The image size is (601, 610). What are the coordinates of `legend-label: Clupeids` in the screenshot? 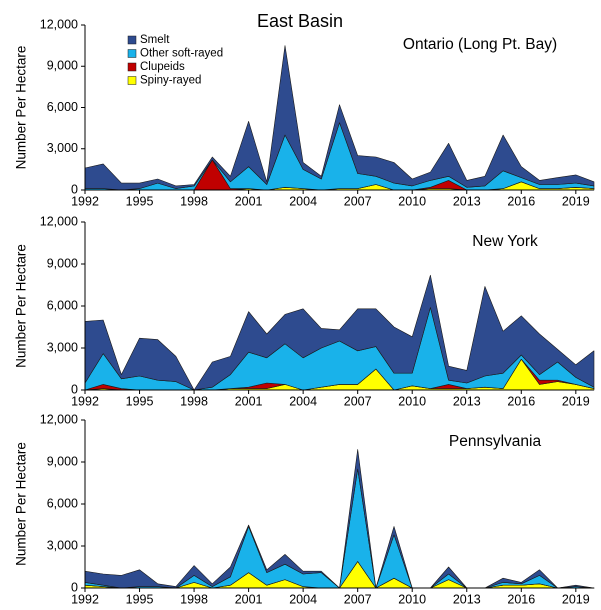 It's located at (162, 67).